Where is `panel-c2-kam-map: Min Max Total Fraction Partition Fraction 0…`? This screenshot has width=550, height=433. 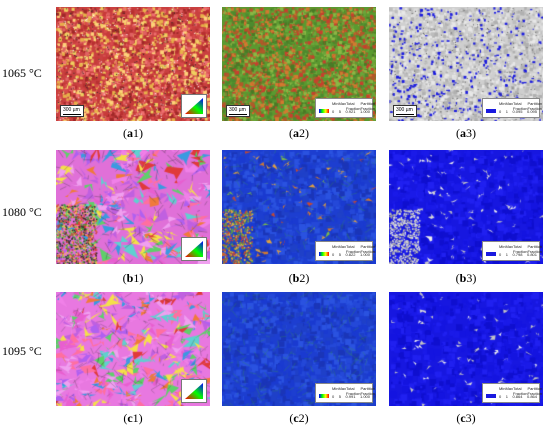 panel-c2-kam-map: Min Max Total Fraction Partition Fraction 0… is located at coordinates (299, 349).